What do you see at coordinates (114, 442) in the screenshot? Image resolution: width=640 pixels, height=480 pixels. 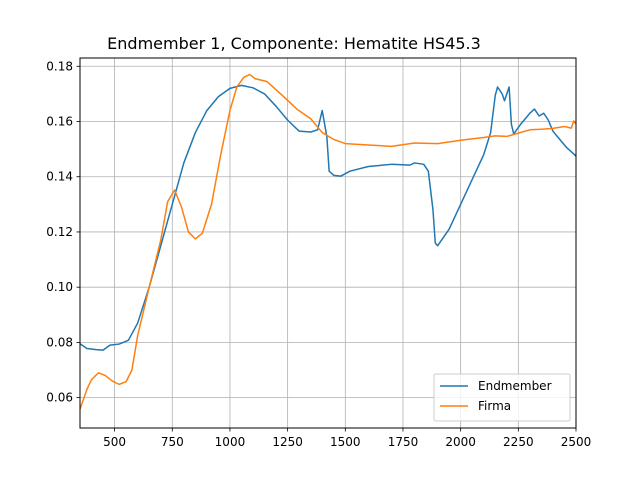 I see `x-tick-label: 500` at bounding box center [114, 442].